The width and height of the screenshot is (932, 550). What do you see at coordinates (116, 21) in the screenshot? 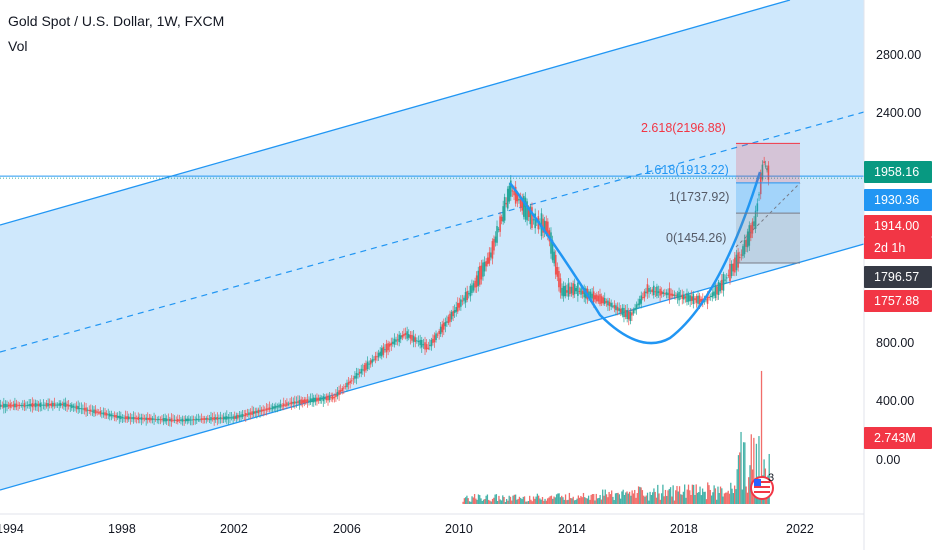
I see `legend-title: Gold Spot / U.S. Dollar, 1W, FXCM` at bounding box center [116, 21].